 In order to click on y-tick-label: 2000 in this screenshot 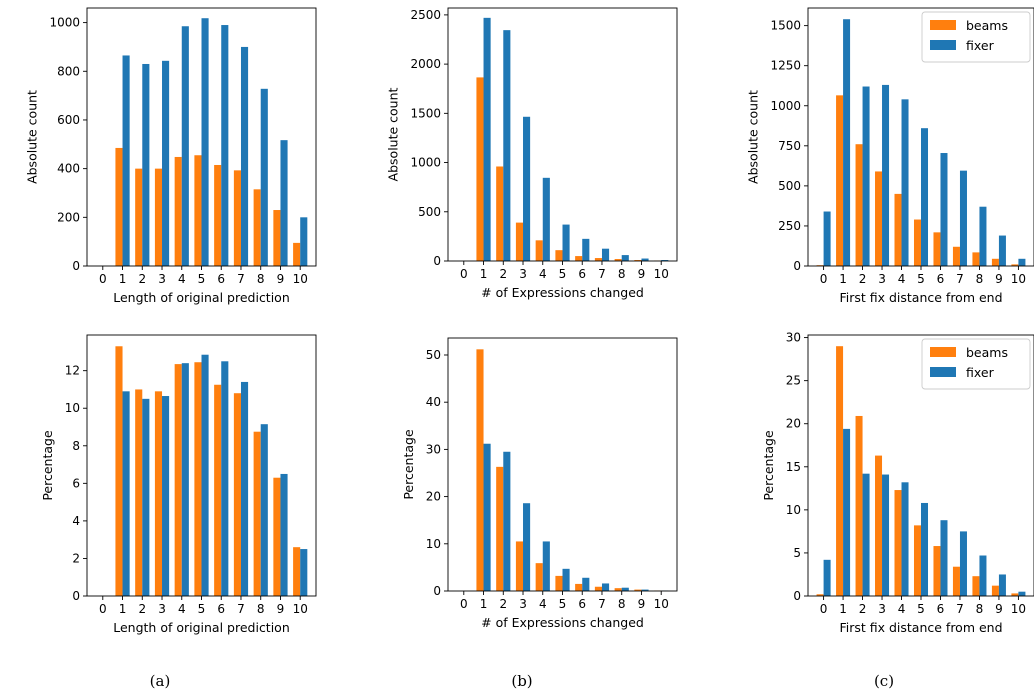, I will do `click(425, 64)`.